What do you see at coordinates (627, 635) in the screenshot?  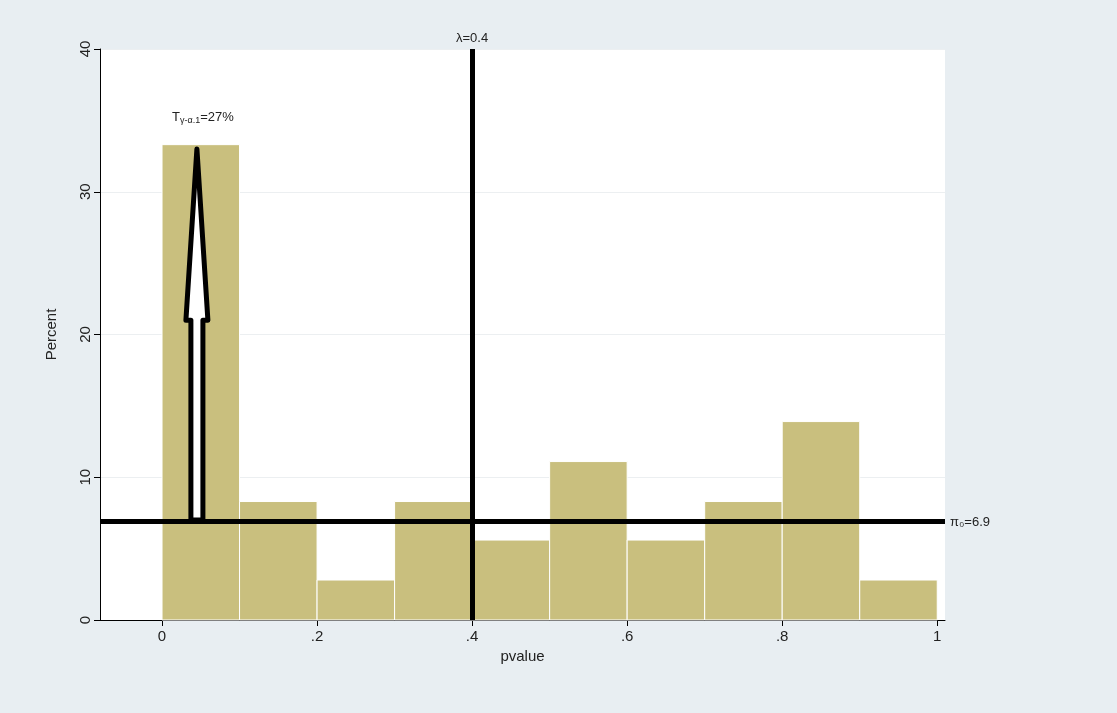 I see `x-tick-label: .6` at bounding box center [627, 635].